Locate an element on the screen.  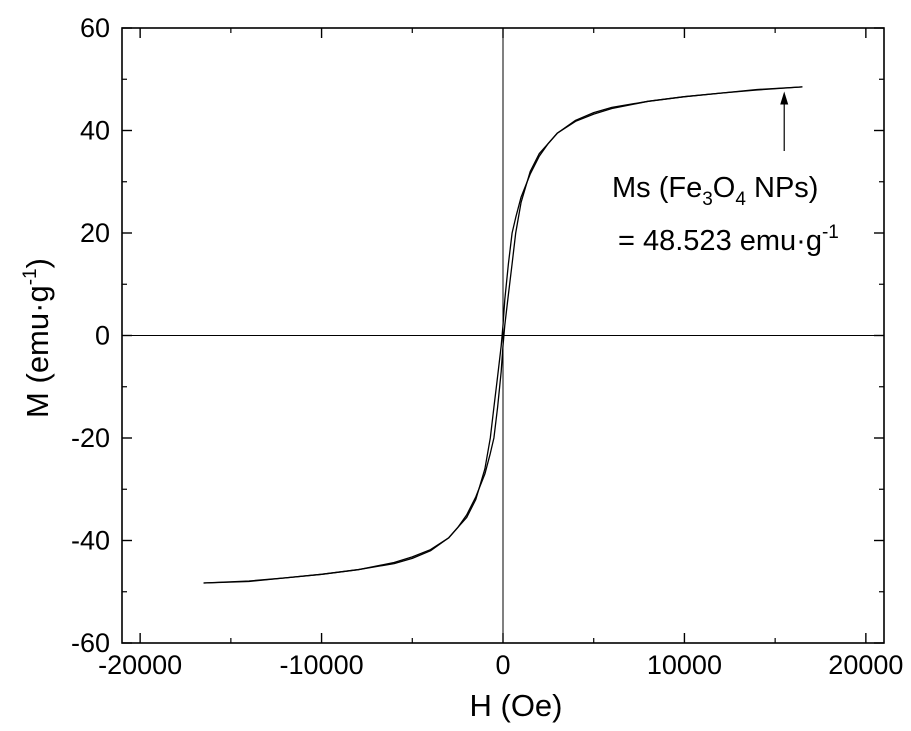
annotation-arrow-head is located at coordinates (784, 98).